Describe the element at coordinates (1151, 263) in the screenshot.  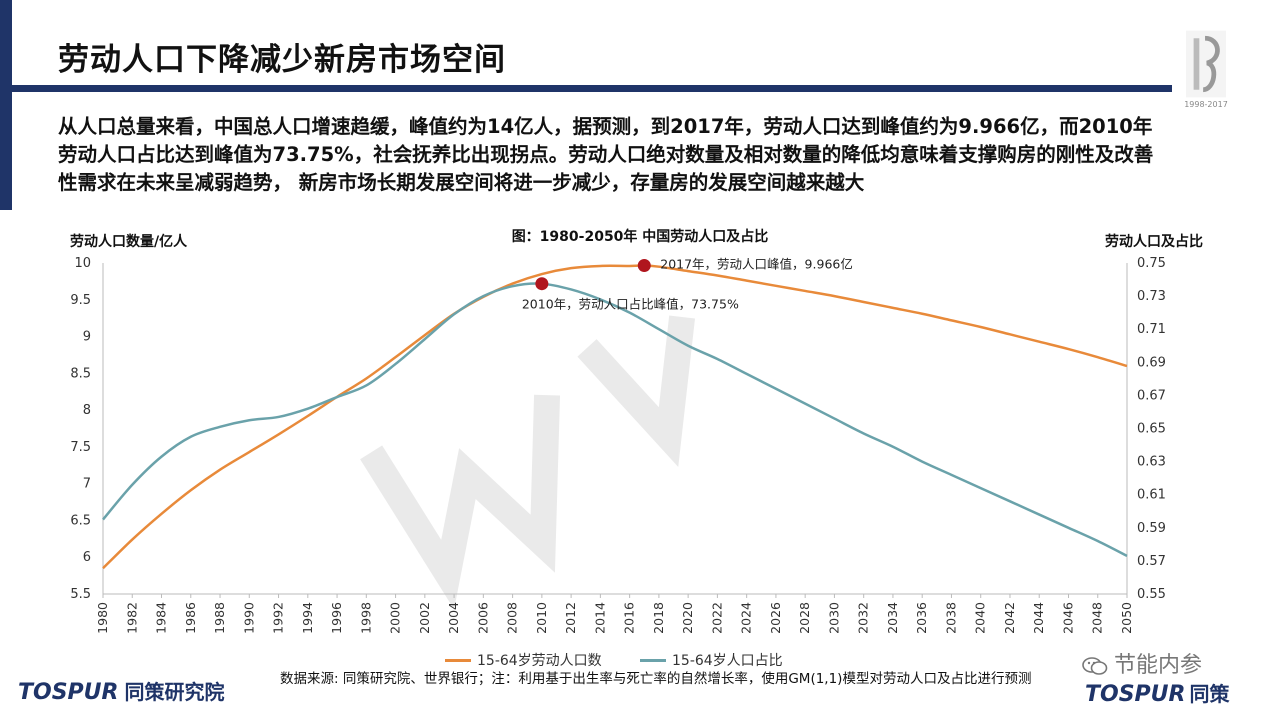
I see `y-tick-label-right: 0.75` at that location.